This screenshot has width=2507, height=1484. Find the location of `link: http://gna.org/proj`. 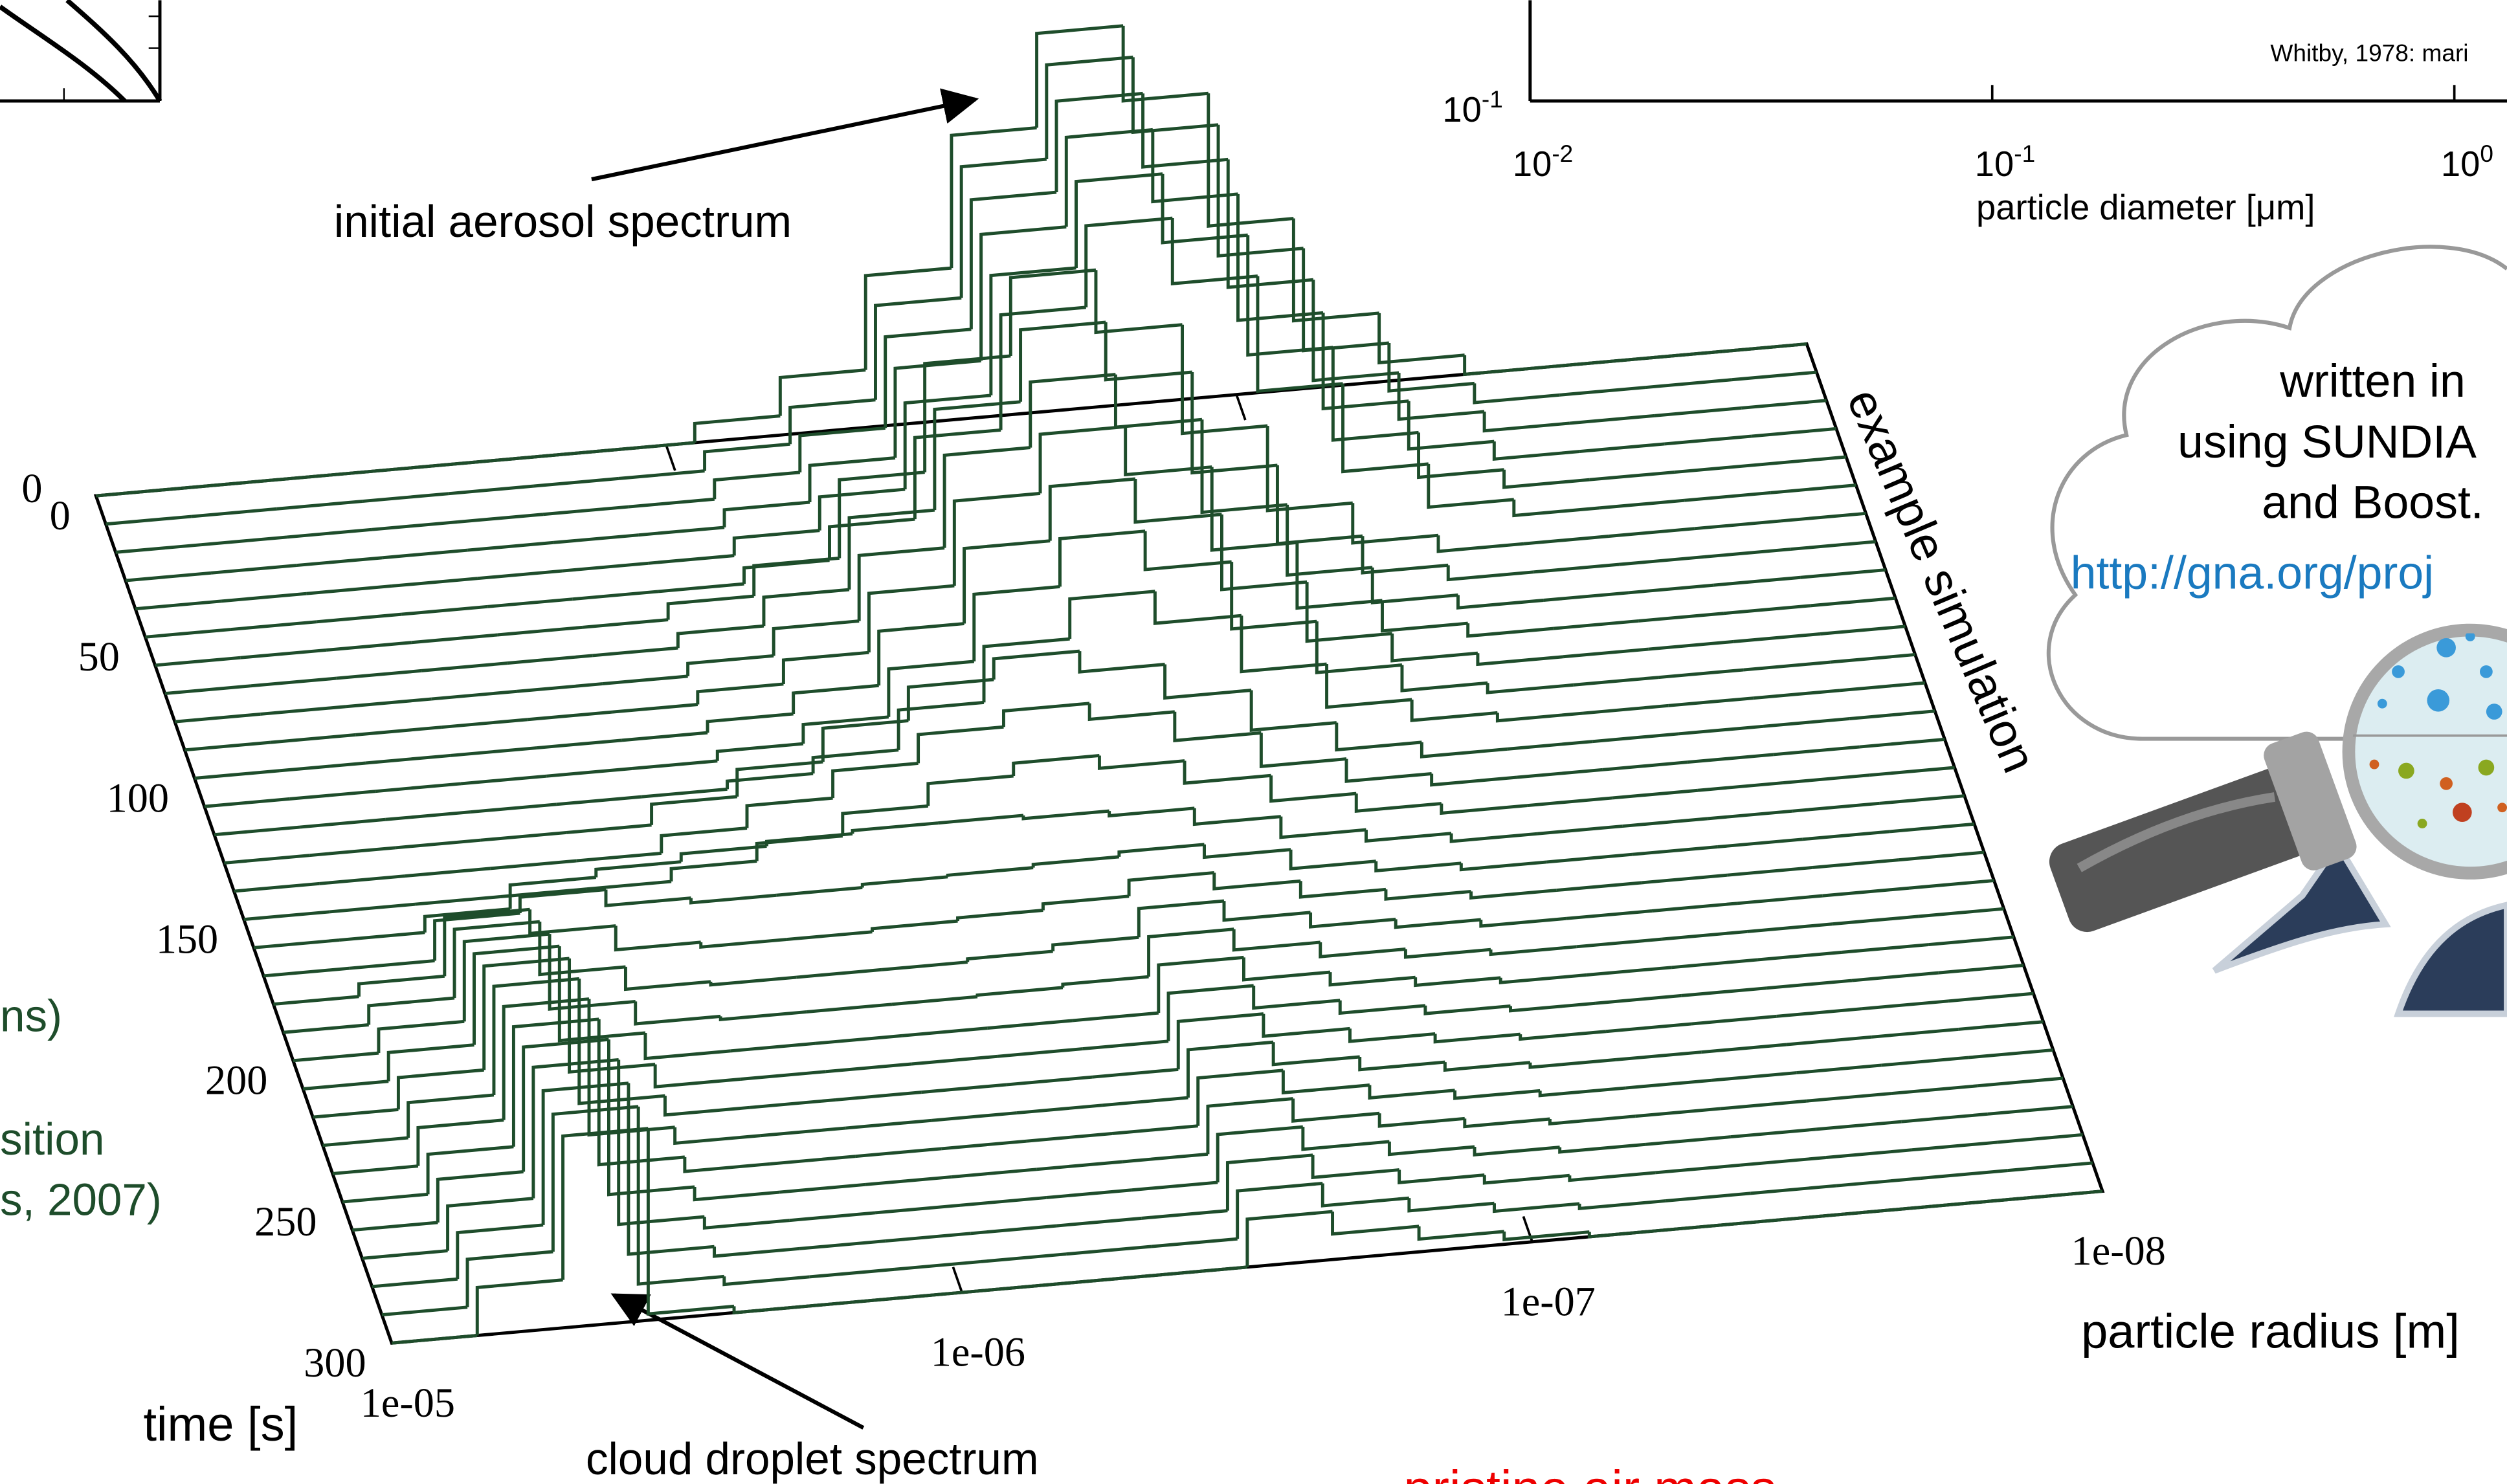

link: http://gna.org/proj is located at coordinates (2252, 573).